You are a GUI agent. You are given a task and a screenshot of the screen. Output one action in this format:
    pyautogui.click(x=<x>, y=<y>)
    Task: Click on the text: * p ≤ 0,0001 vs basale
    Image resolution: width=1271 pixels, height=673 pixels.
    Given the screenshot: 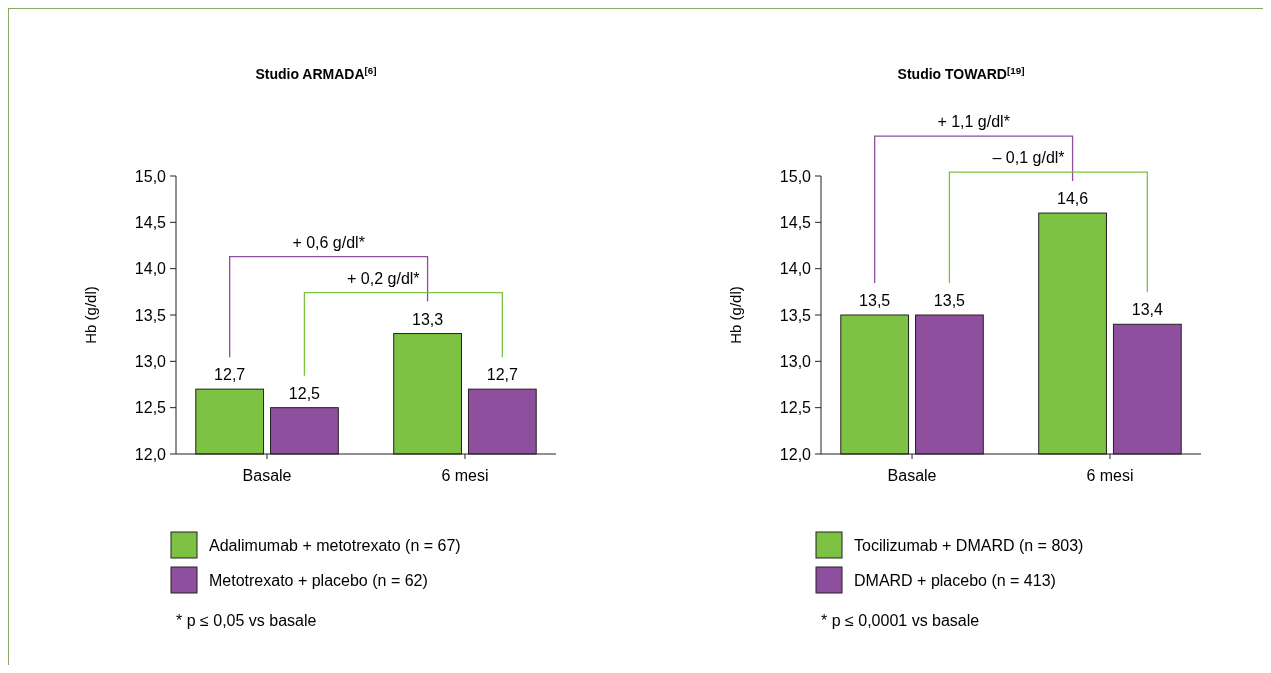 What is the action you would take?
    pyautogui.click(x=900, y=620)
    